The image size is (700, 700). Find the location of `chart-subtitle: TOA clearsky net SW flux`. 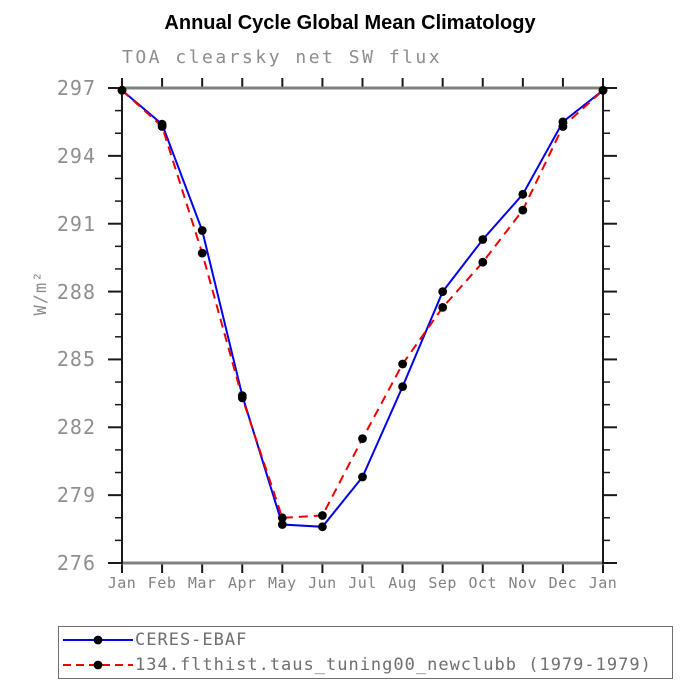

chart-subtitle: TOA clearsky net SW flux is located at coordinates (282, 57).